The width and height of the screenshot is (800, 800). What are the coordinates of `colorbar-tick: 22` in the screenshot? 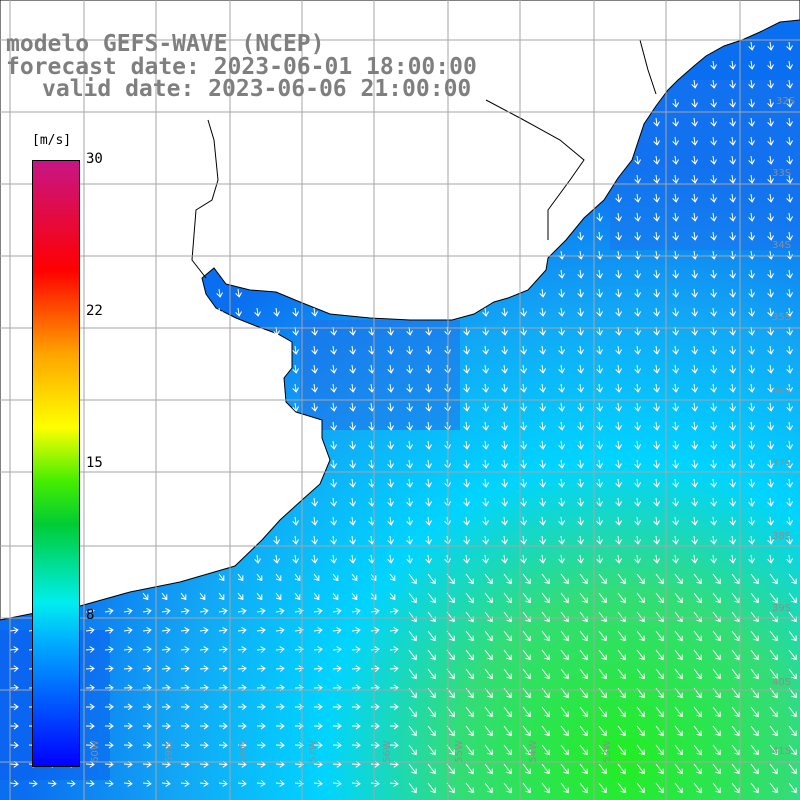 It's located at (94, 311).